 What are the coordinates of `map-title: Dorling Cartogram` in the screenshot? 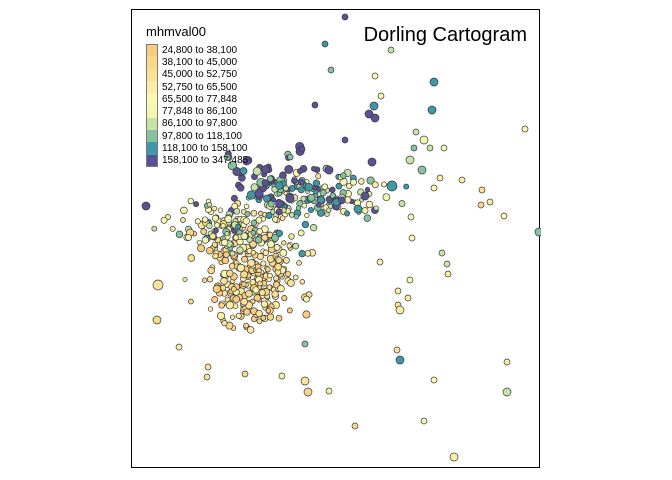 It's located at (445, 35).